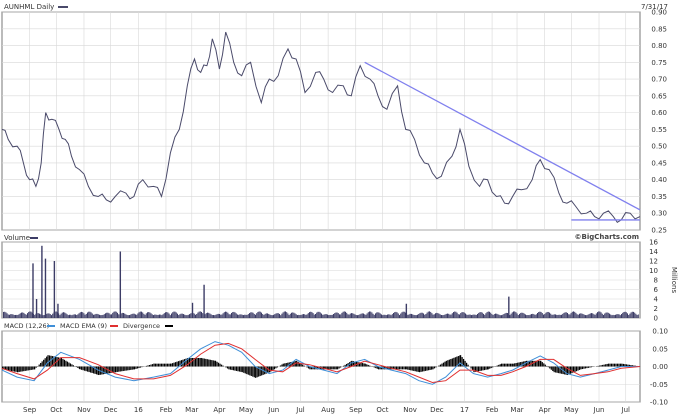 The width and height of the screenshot is (683, 416). I want to click on price-tick-label: 0.40, so click(659, 180).